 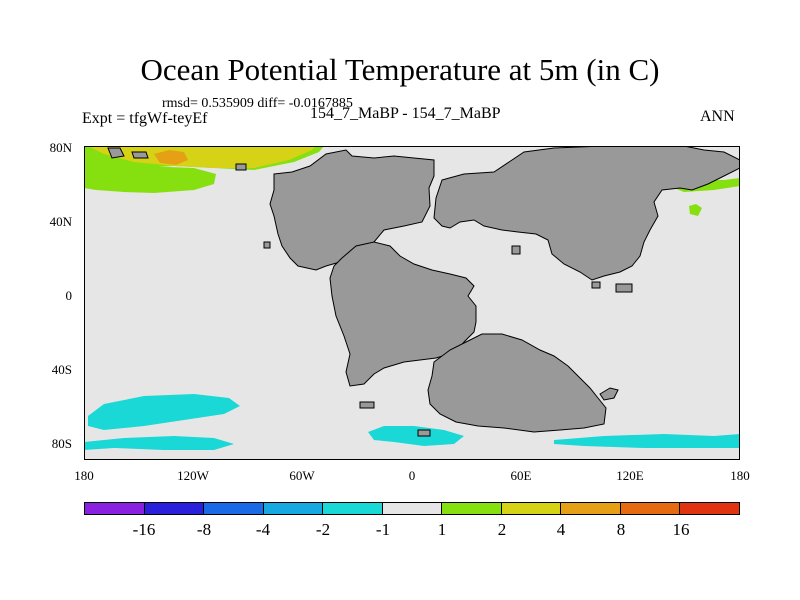 I want to click on anomaly-4-to-8-north, so click(x=171, y=157).